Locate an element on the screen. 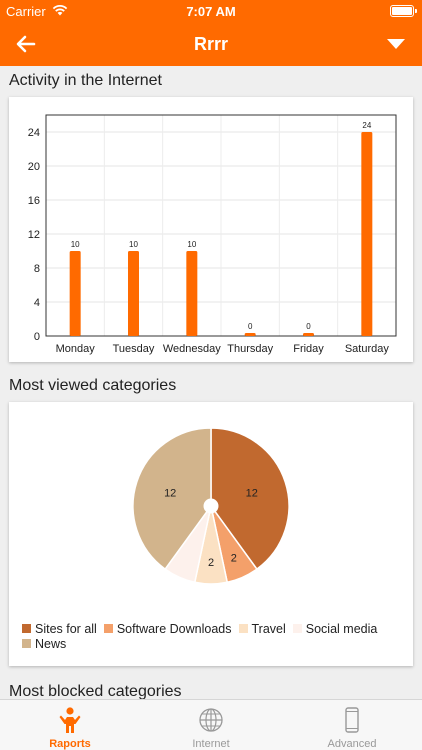  y-tick-label: 8 is located at coordinates (37, 269).